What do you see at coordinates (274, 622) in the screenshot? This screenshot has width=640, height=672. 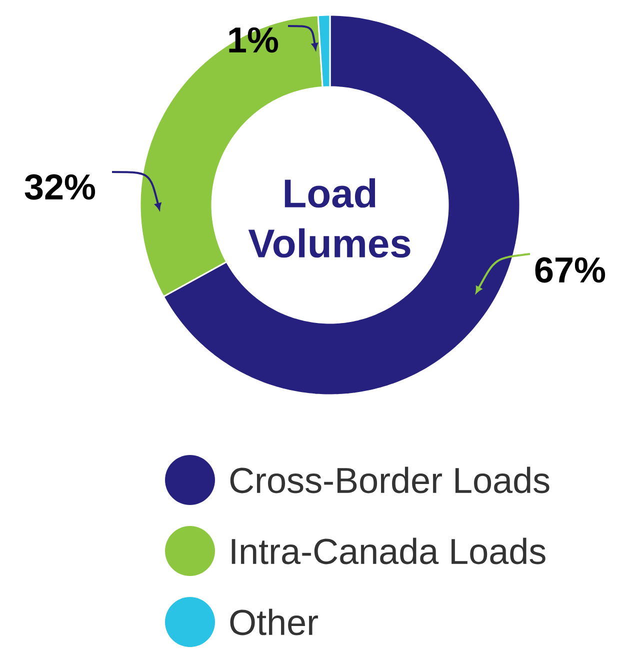 I see `legend-label: Other` at bounding box center [274, 622].